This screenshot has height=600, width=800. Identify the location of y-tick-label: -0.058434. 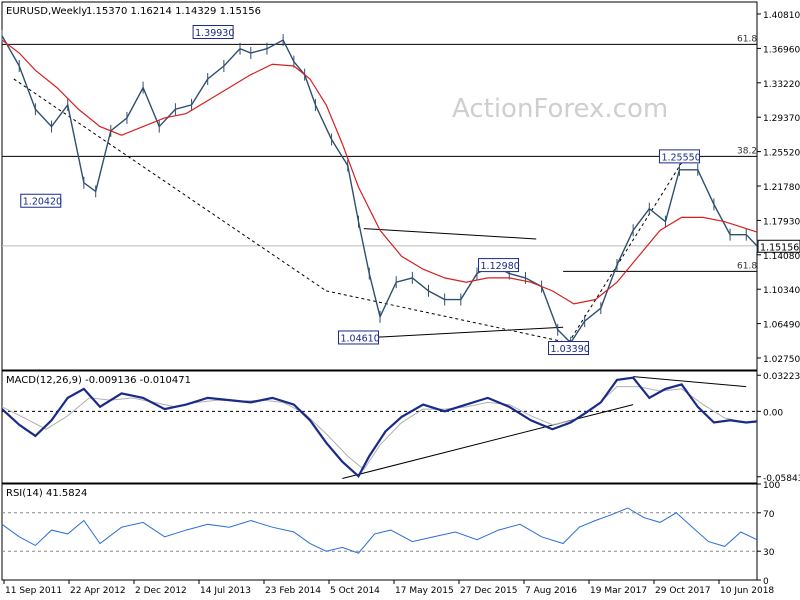
(781, 479).